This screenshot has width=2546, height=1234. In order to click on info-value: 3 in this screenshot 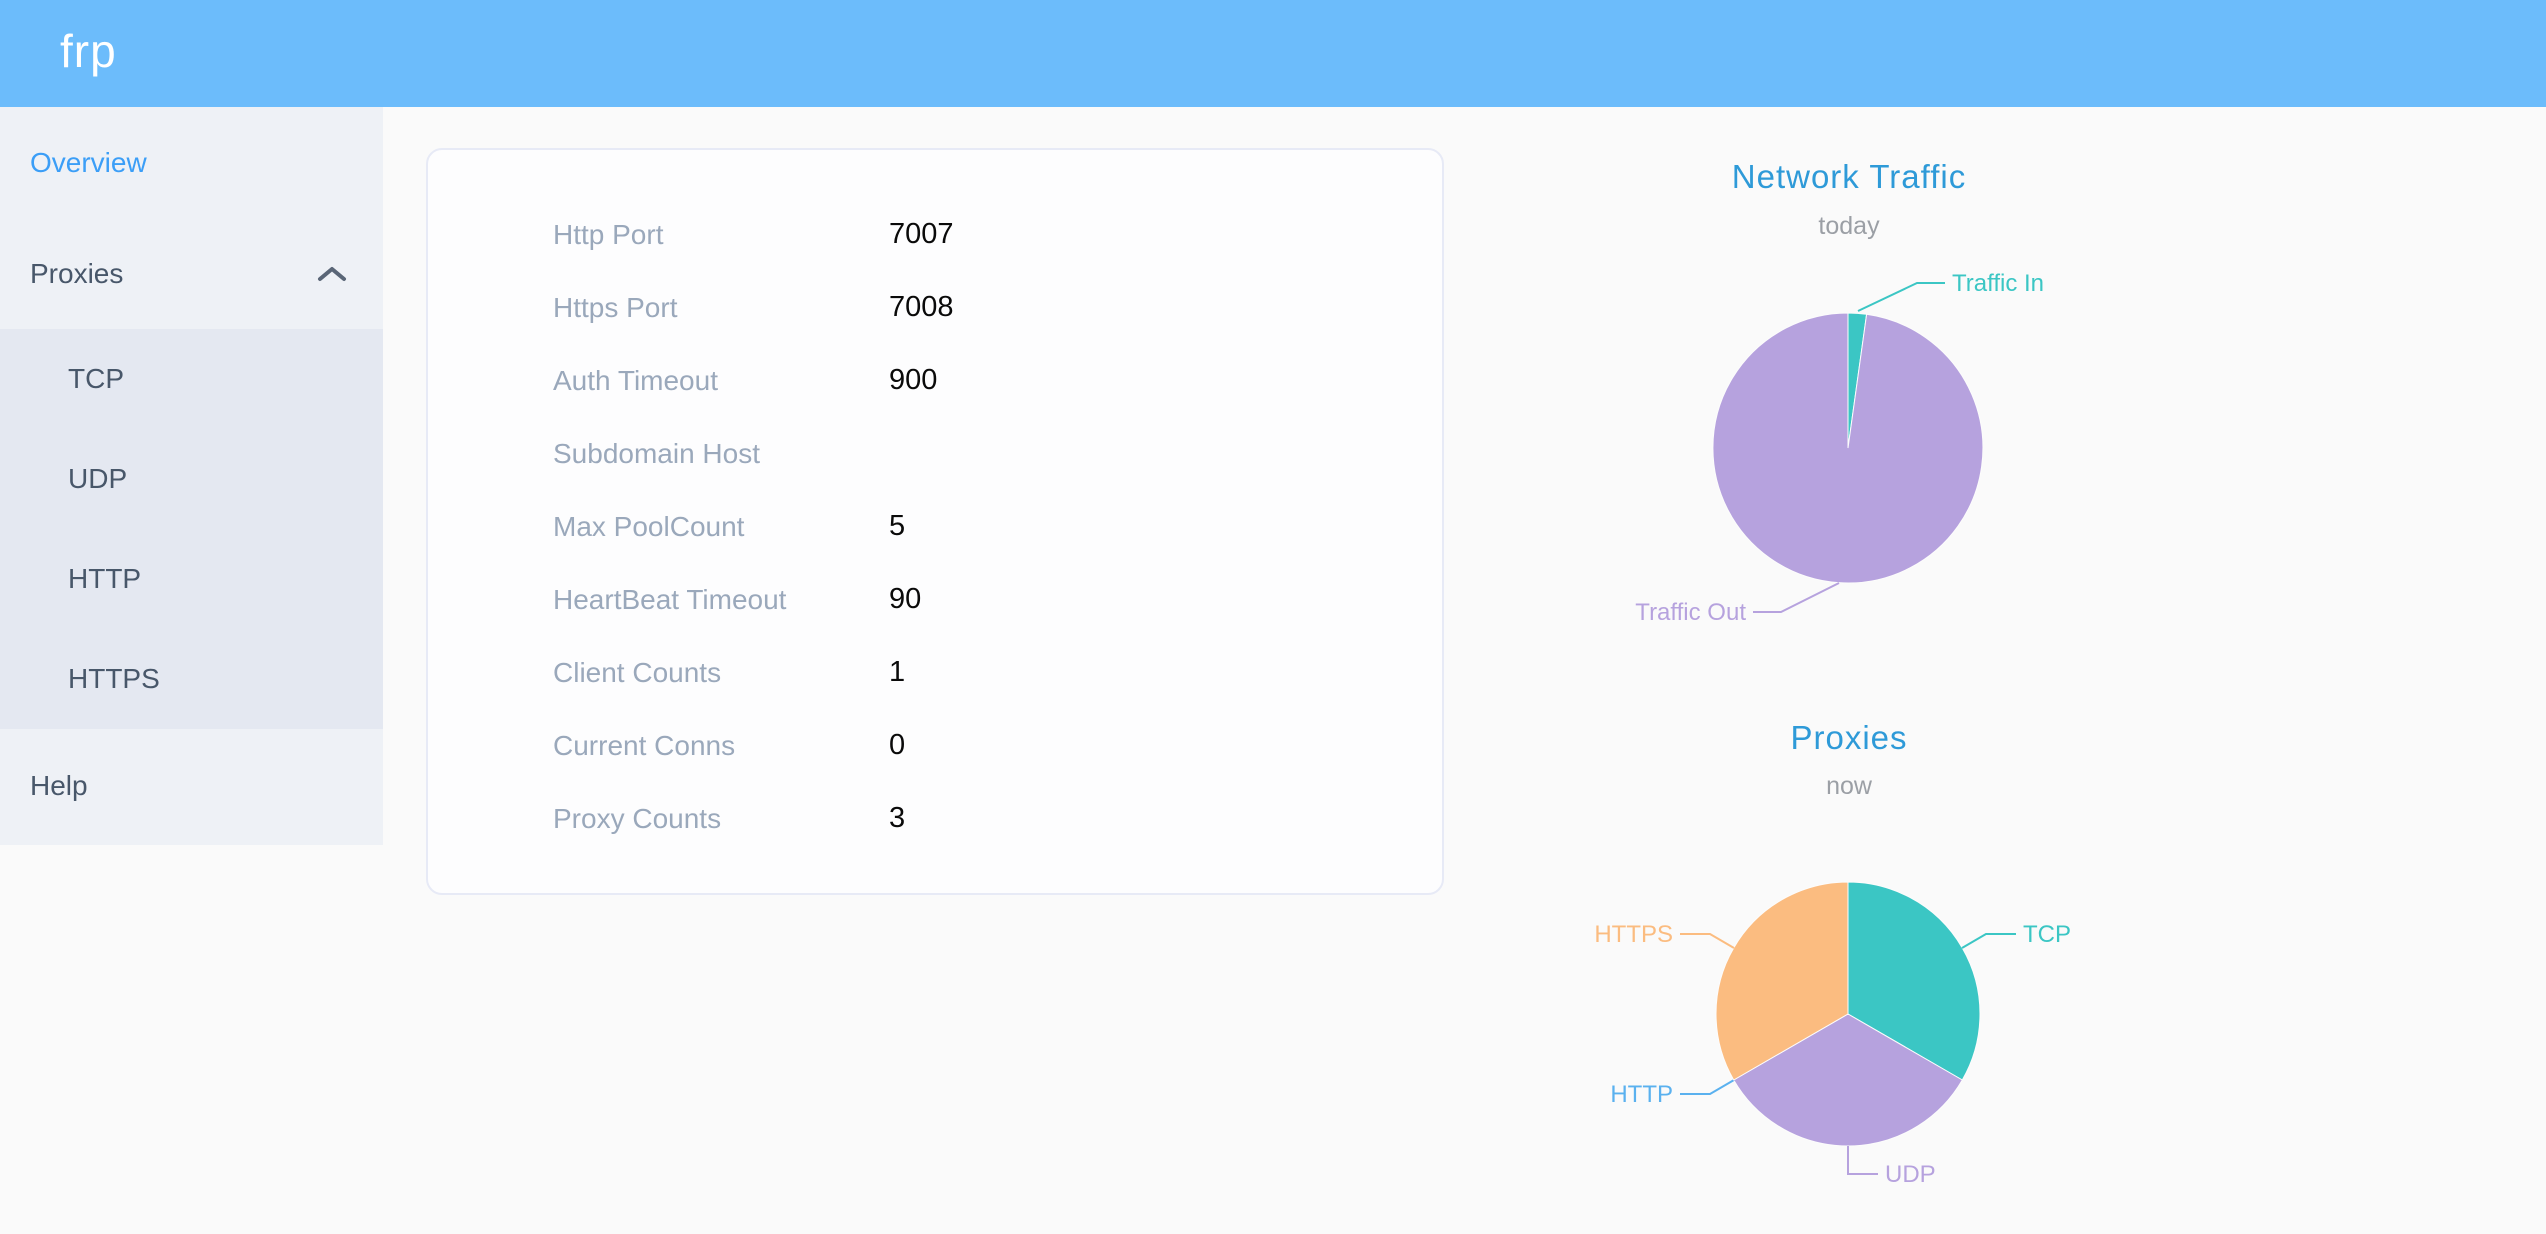, I will do `click(897, 818)`.